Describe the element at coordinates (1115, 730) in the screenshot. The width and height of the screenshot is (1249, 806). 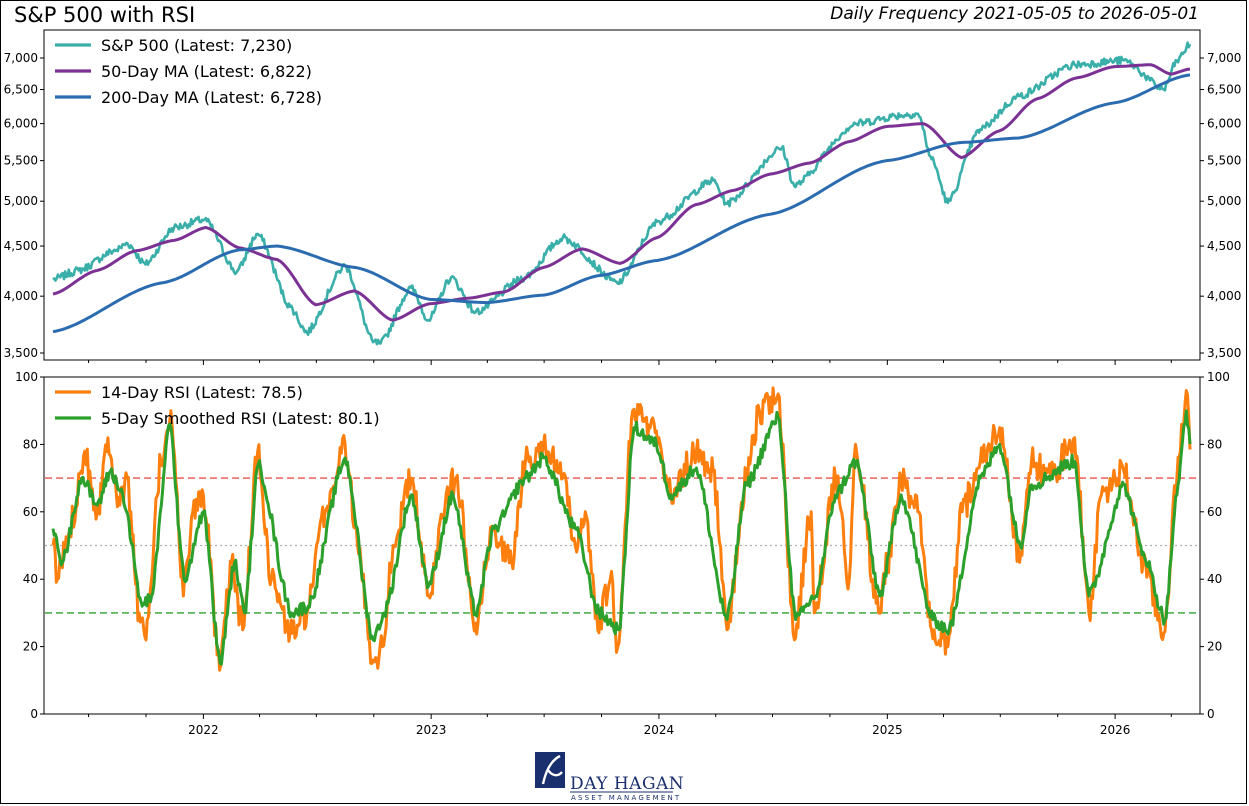
I see `x-tick-label-2026: 2026` at that location.